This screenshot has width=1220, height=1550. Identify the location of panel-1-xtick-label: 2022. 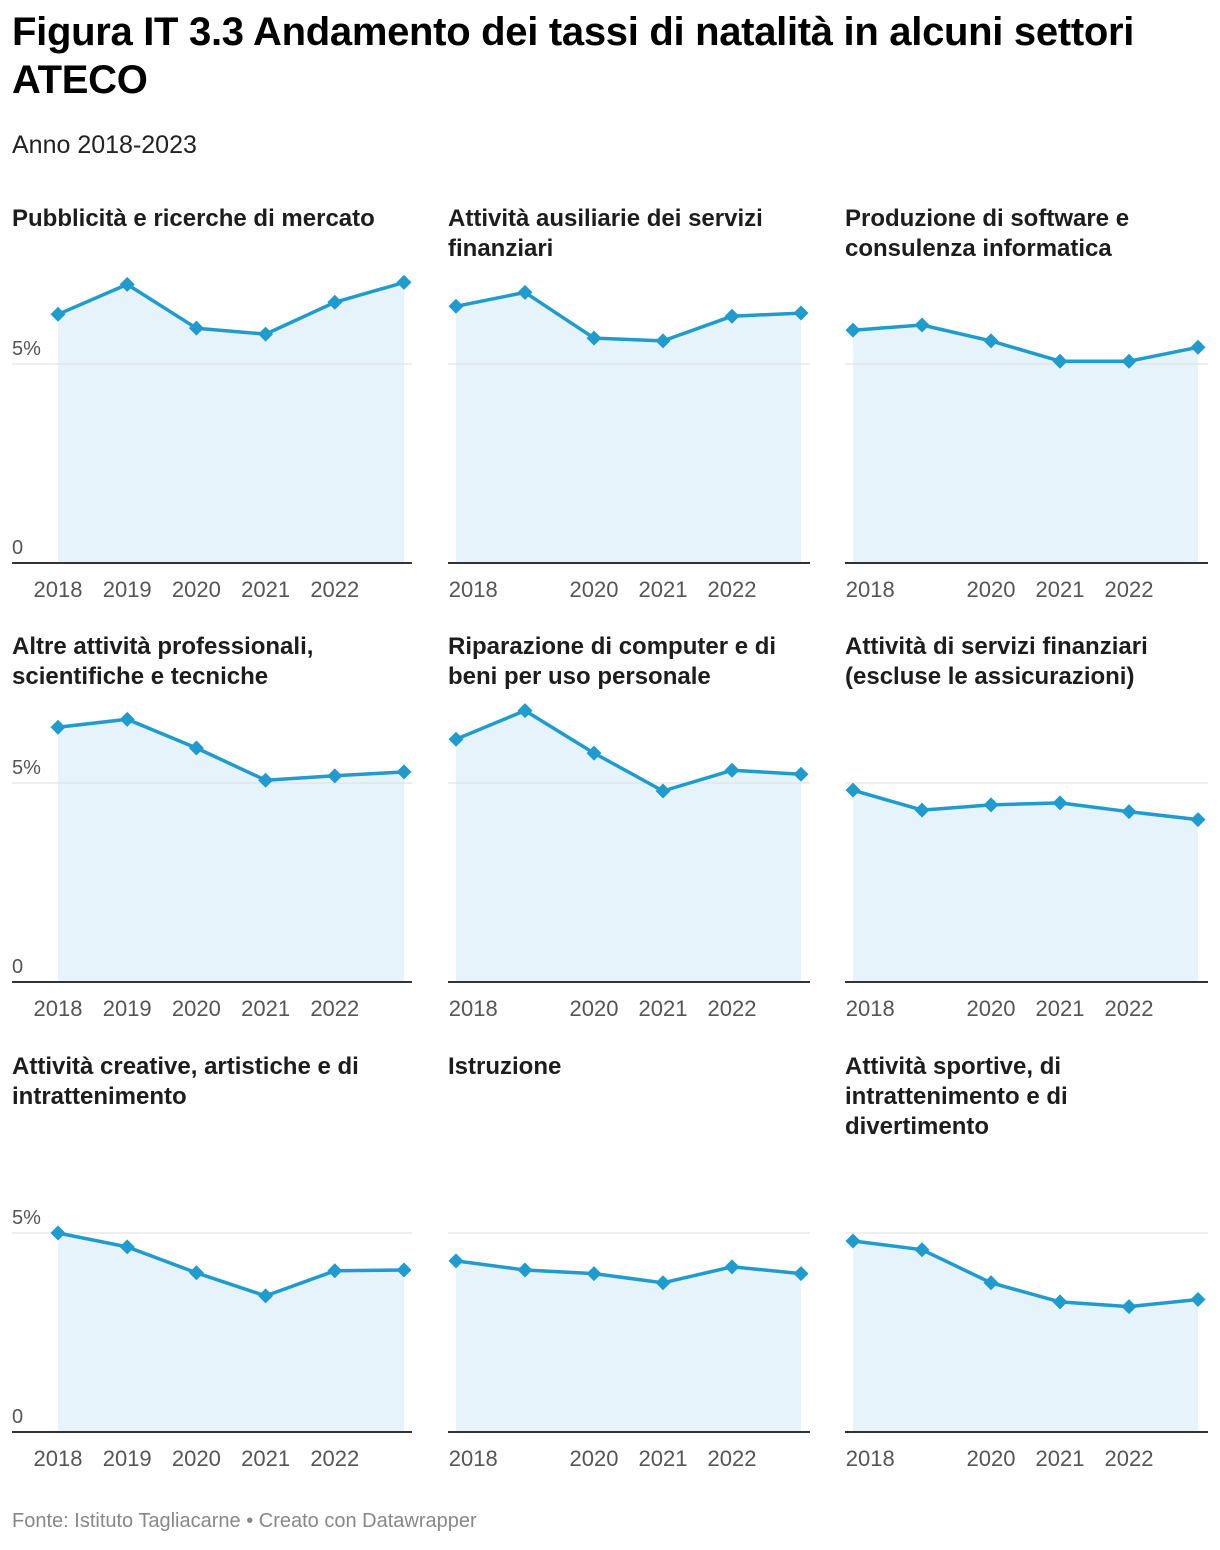
(334, 589).